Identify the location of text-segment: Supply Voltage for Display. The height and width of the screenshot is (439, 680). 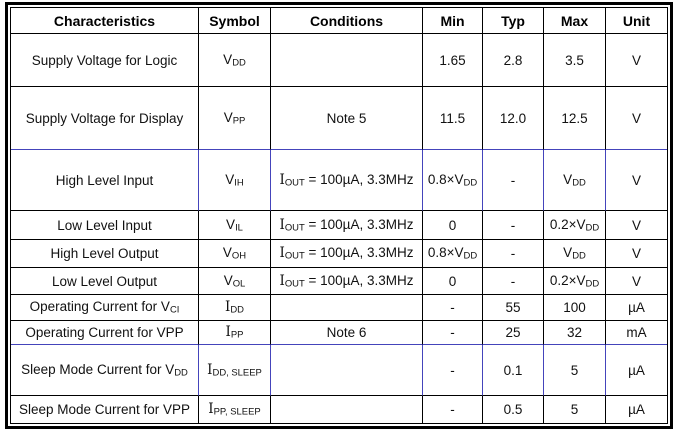
(104, 118).